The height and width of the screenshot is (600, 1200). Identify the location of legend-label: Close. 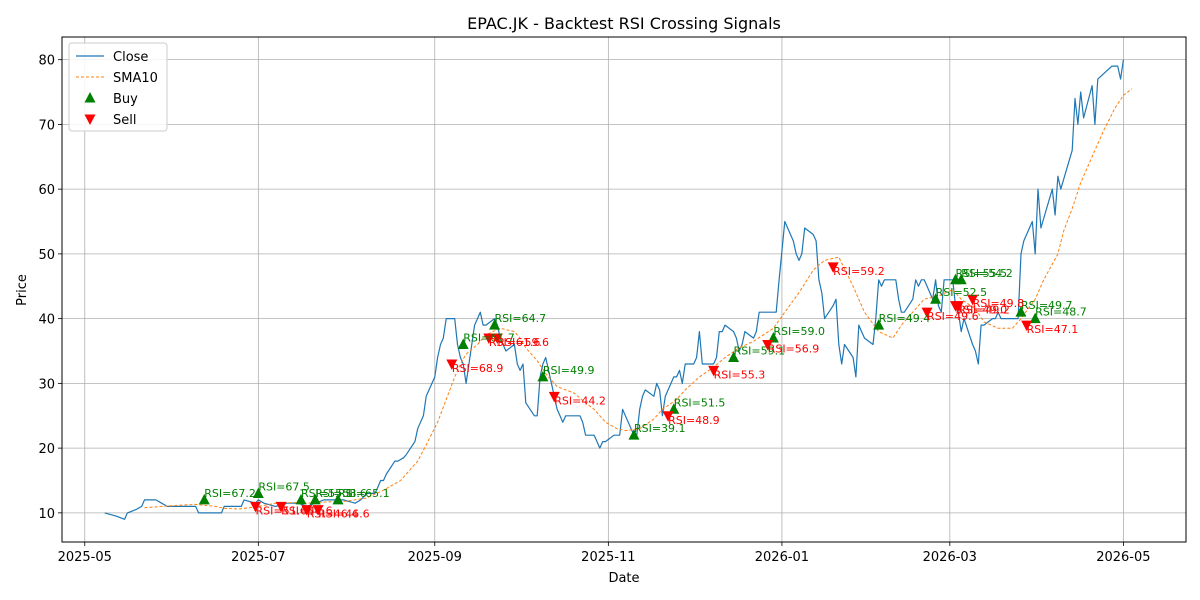
(130, 57).